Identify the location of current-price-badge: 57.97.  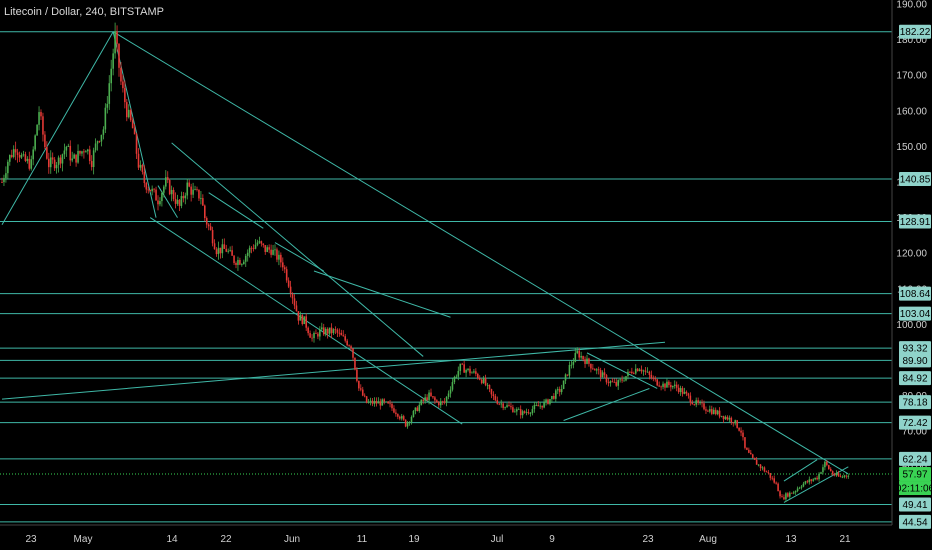
(915, 474).